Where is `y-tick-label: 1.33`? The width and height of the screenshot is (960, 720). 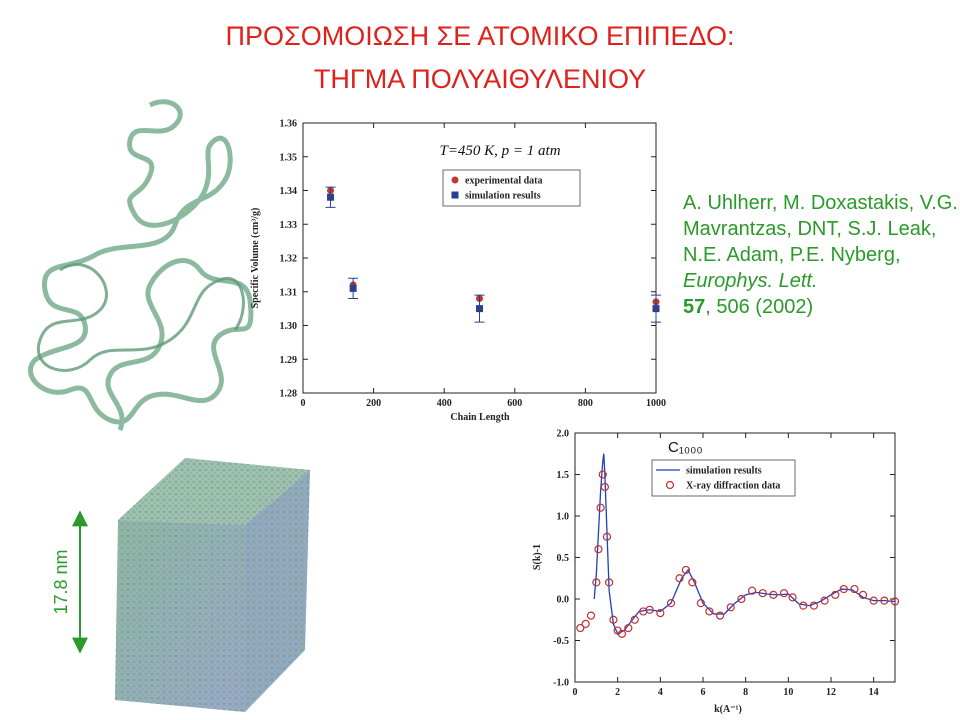
y-tick-label: 1.33 is located at coordinates (289, 225).